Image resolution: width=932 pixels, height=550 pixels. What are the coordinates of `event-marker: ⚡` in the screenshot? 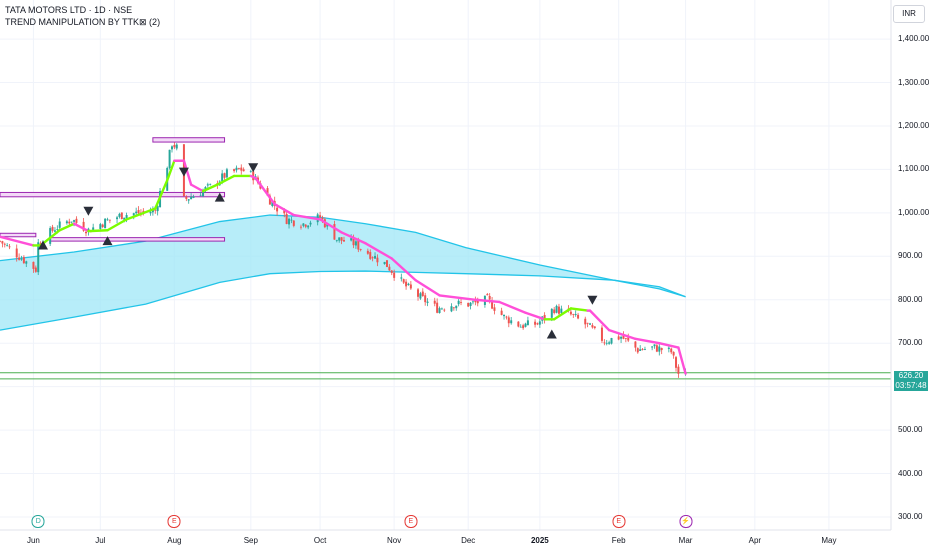 It's located at (686, 521).